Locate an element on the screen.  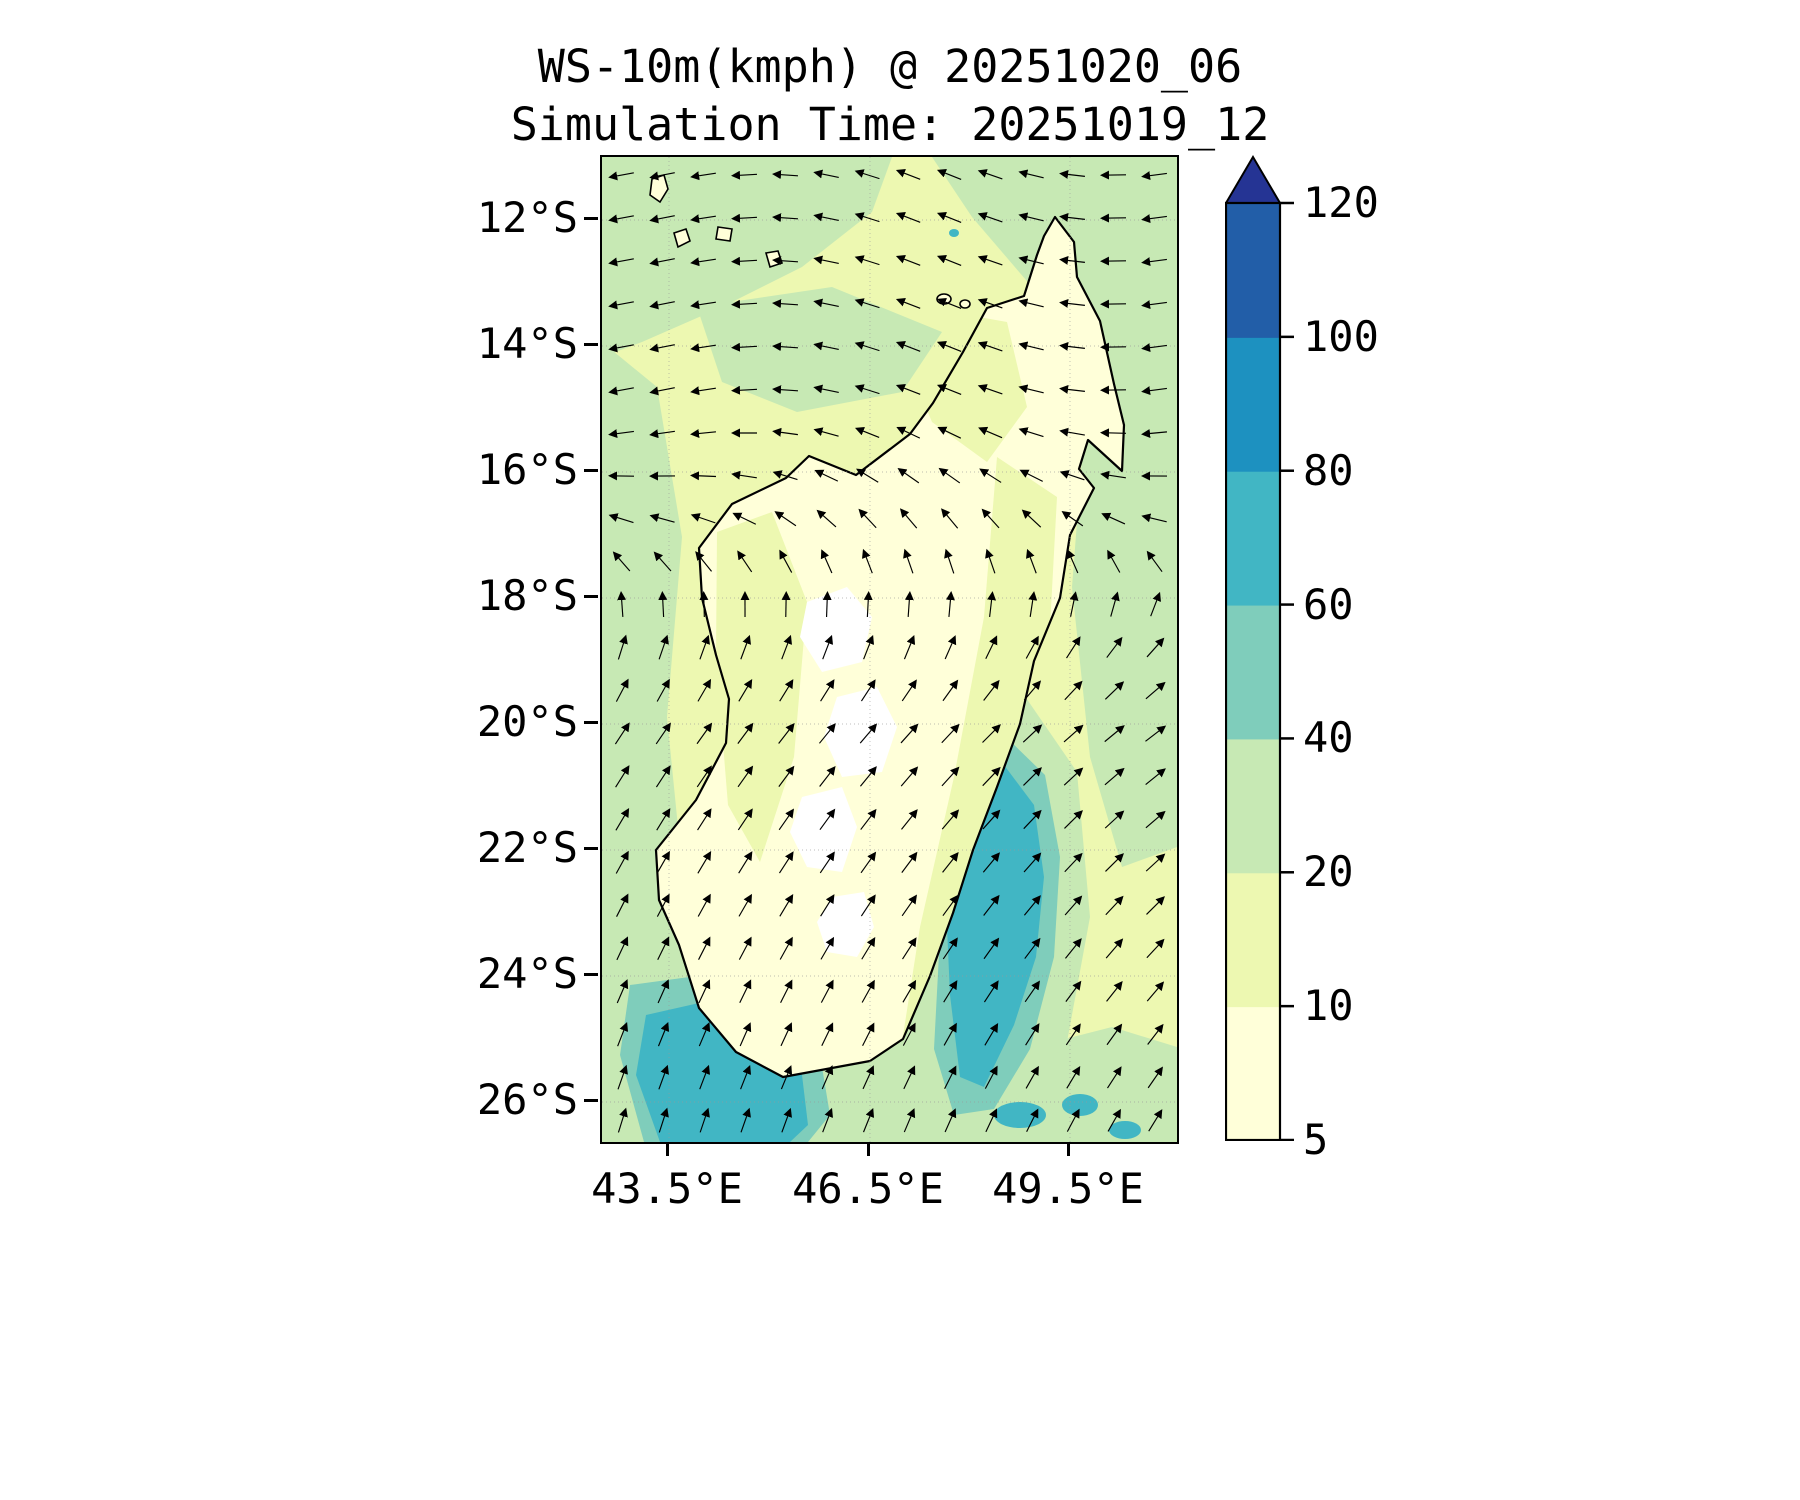
y-tick-label: 16°S is located at coordinates (527, 469).